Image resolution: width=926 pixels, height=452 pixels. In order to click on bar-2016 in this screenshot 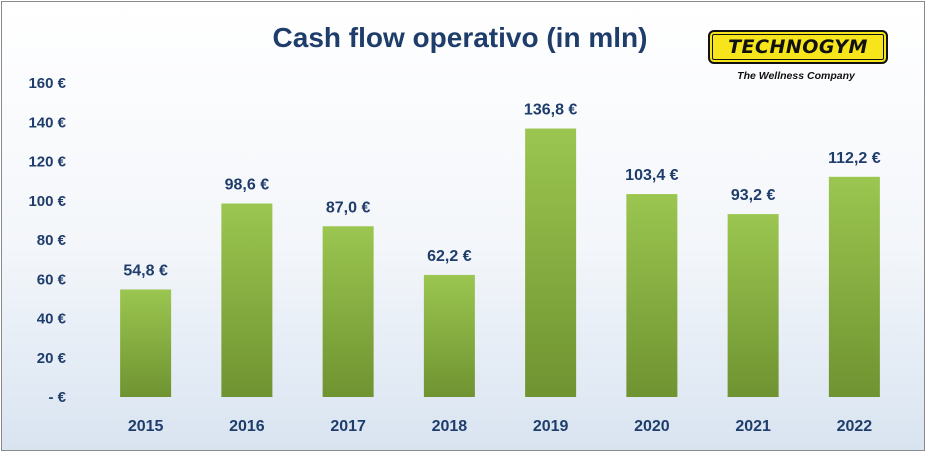, I will do `click(247, 300)`.